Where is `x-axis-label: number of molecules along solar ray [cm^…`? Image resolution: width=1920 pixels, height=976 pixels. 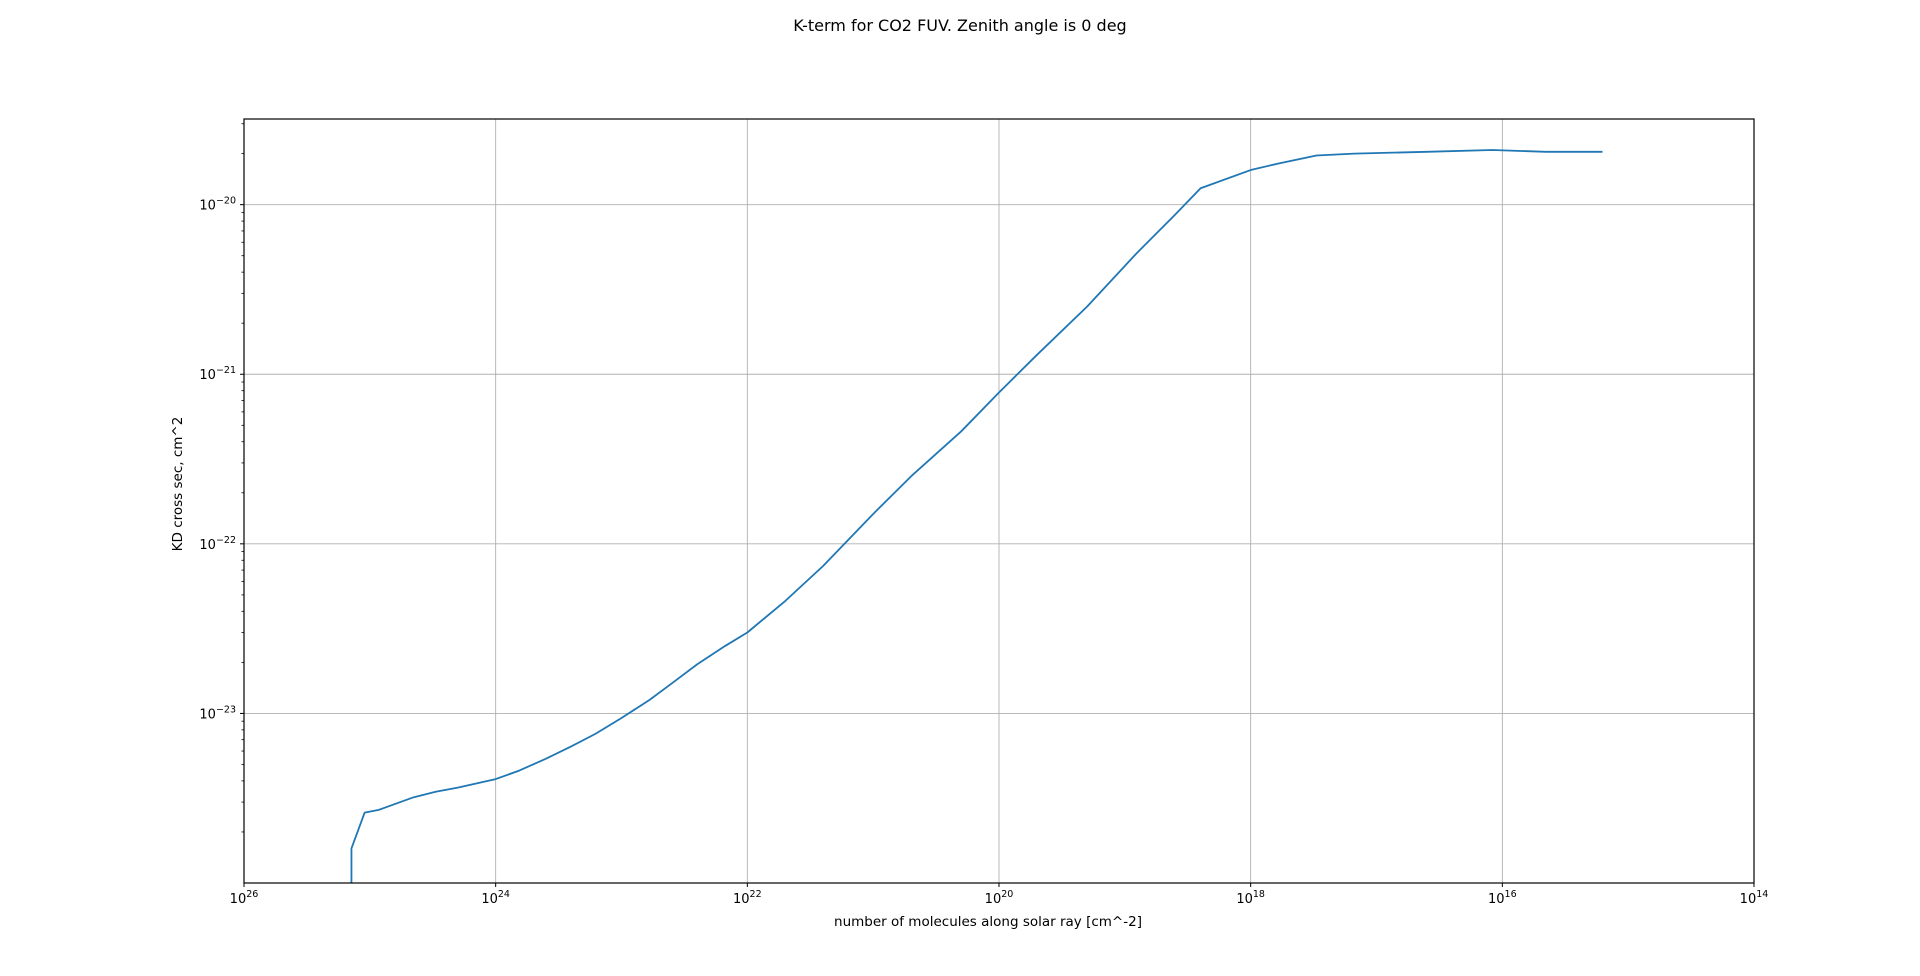
x-axis-label: number of molecules along solar ray [cm^… is located at coordinates (988, 922).